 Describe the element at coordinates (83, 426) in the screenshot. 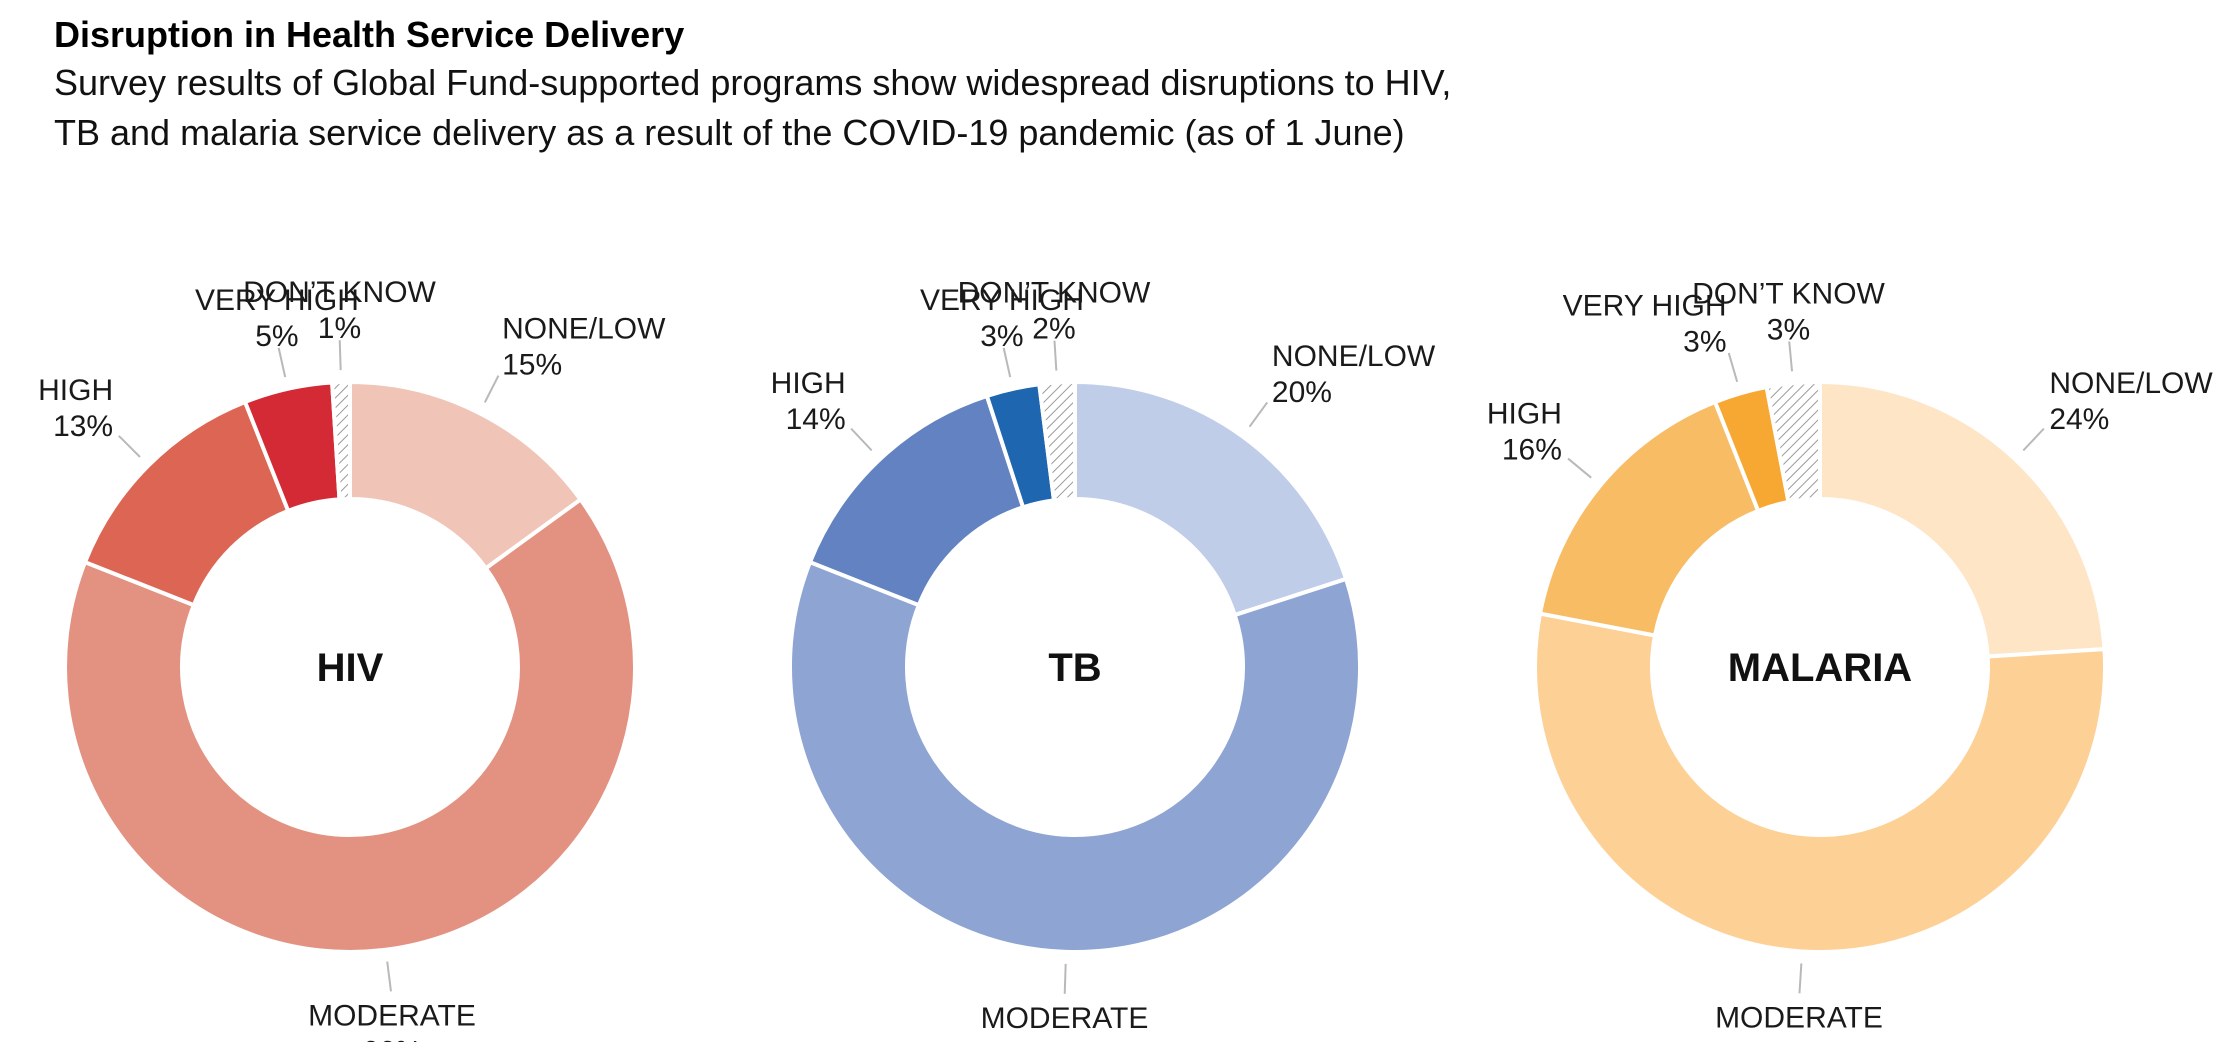

I see `hiv-value-label-high: 13%` at that location.